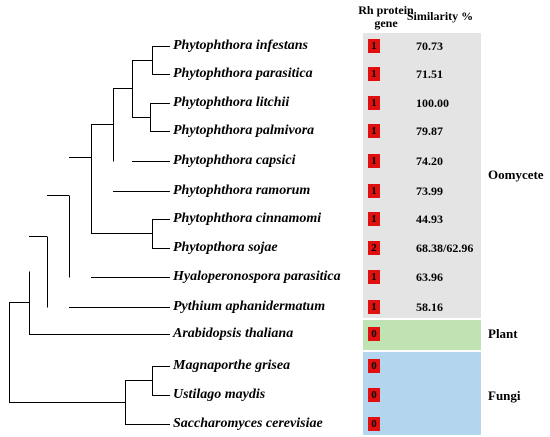 The width and height of the screenshot is (550, 437). I want to click on taxon-label: Phytophthora parasitica, so click(243, 73).